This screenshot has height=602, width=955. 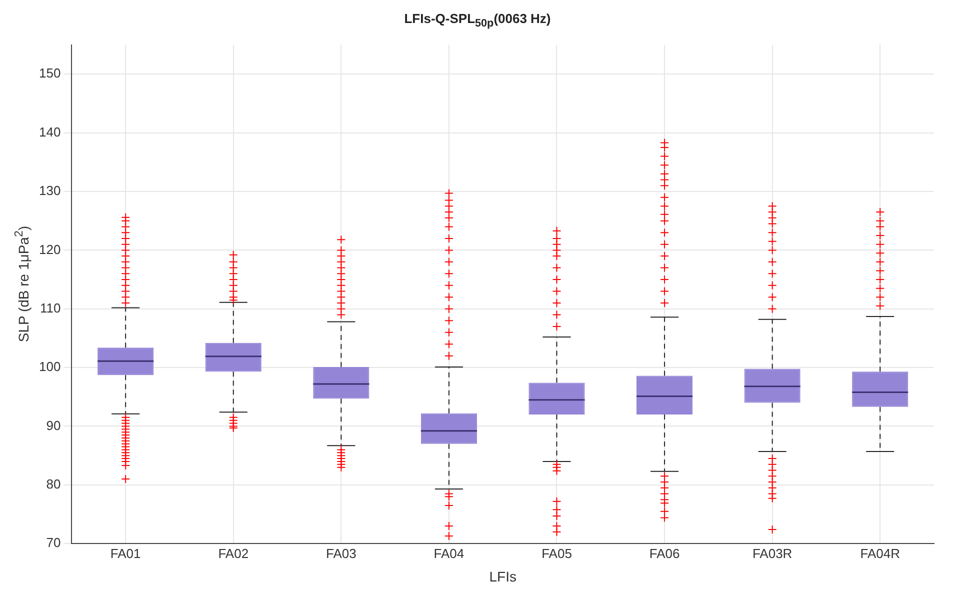 What do you see at coordinates (772, 553) in the screenshot?
I see `x-tick-label: FA03R` at bounding box center [772, 553].